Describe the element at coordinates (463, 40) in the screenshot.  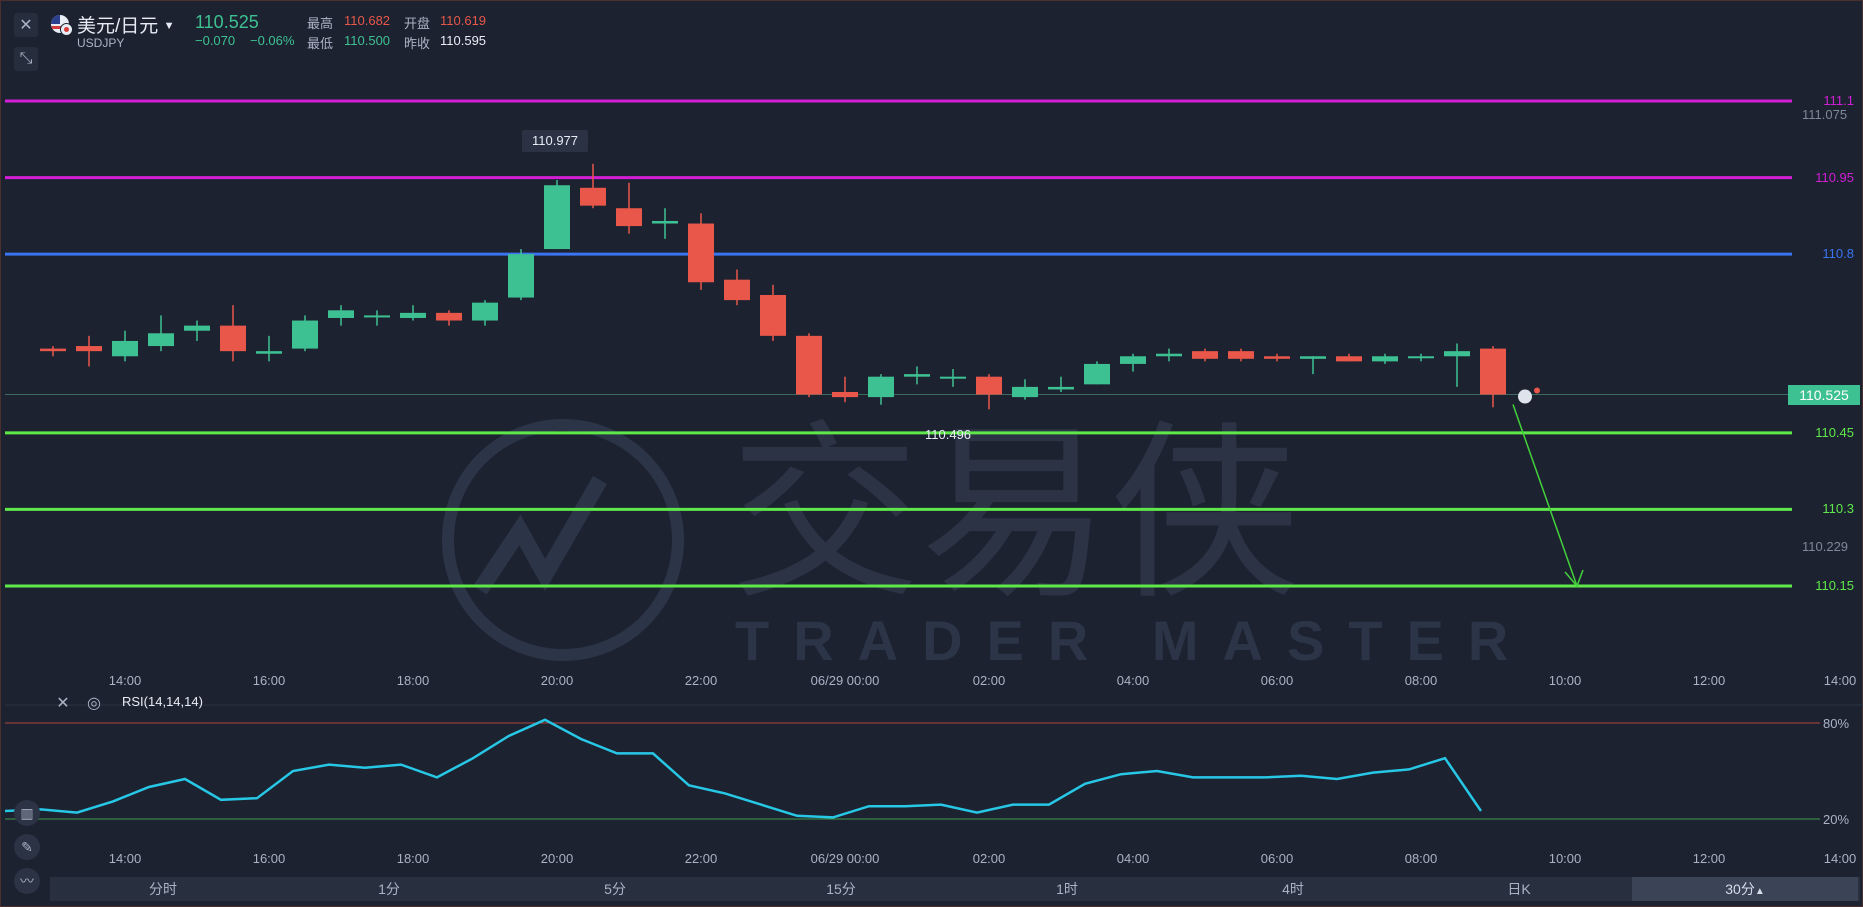
I see `prev-close-value: 110.595` at that location.